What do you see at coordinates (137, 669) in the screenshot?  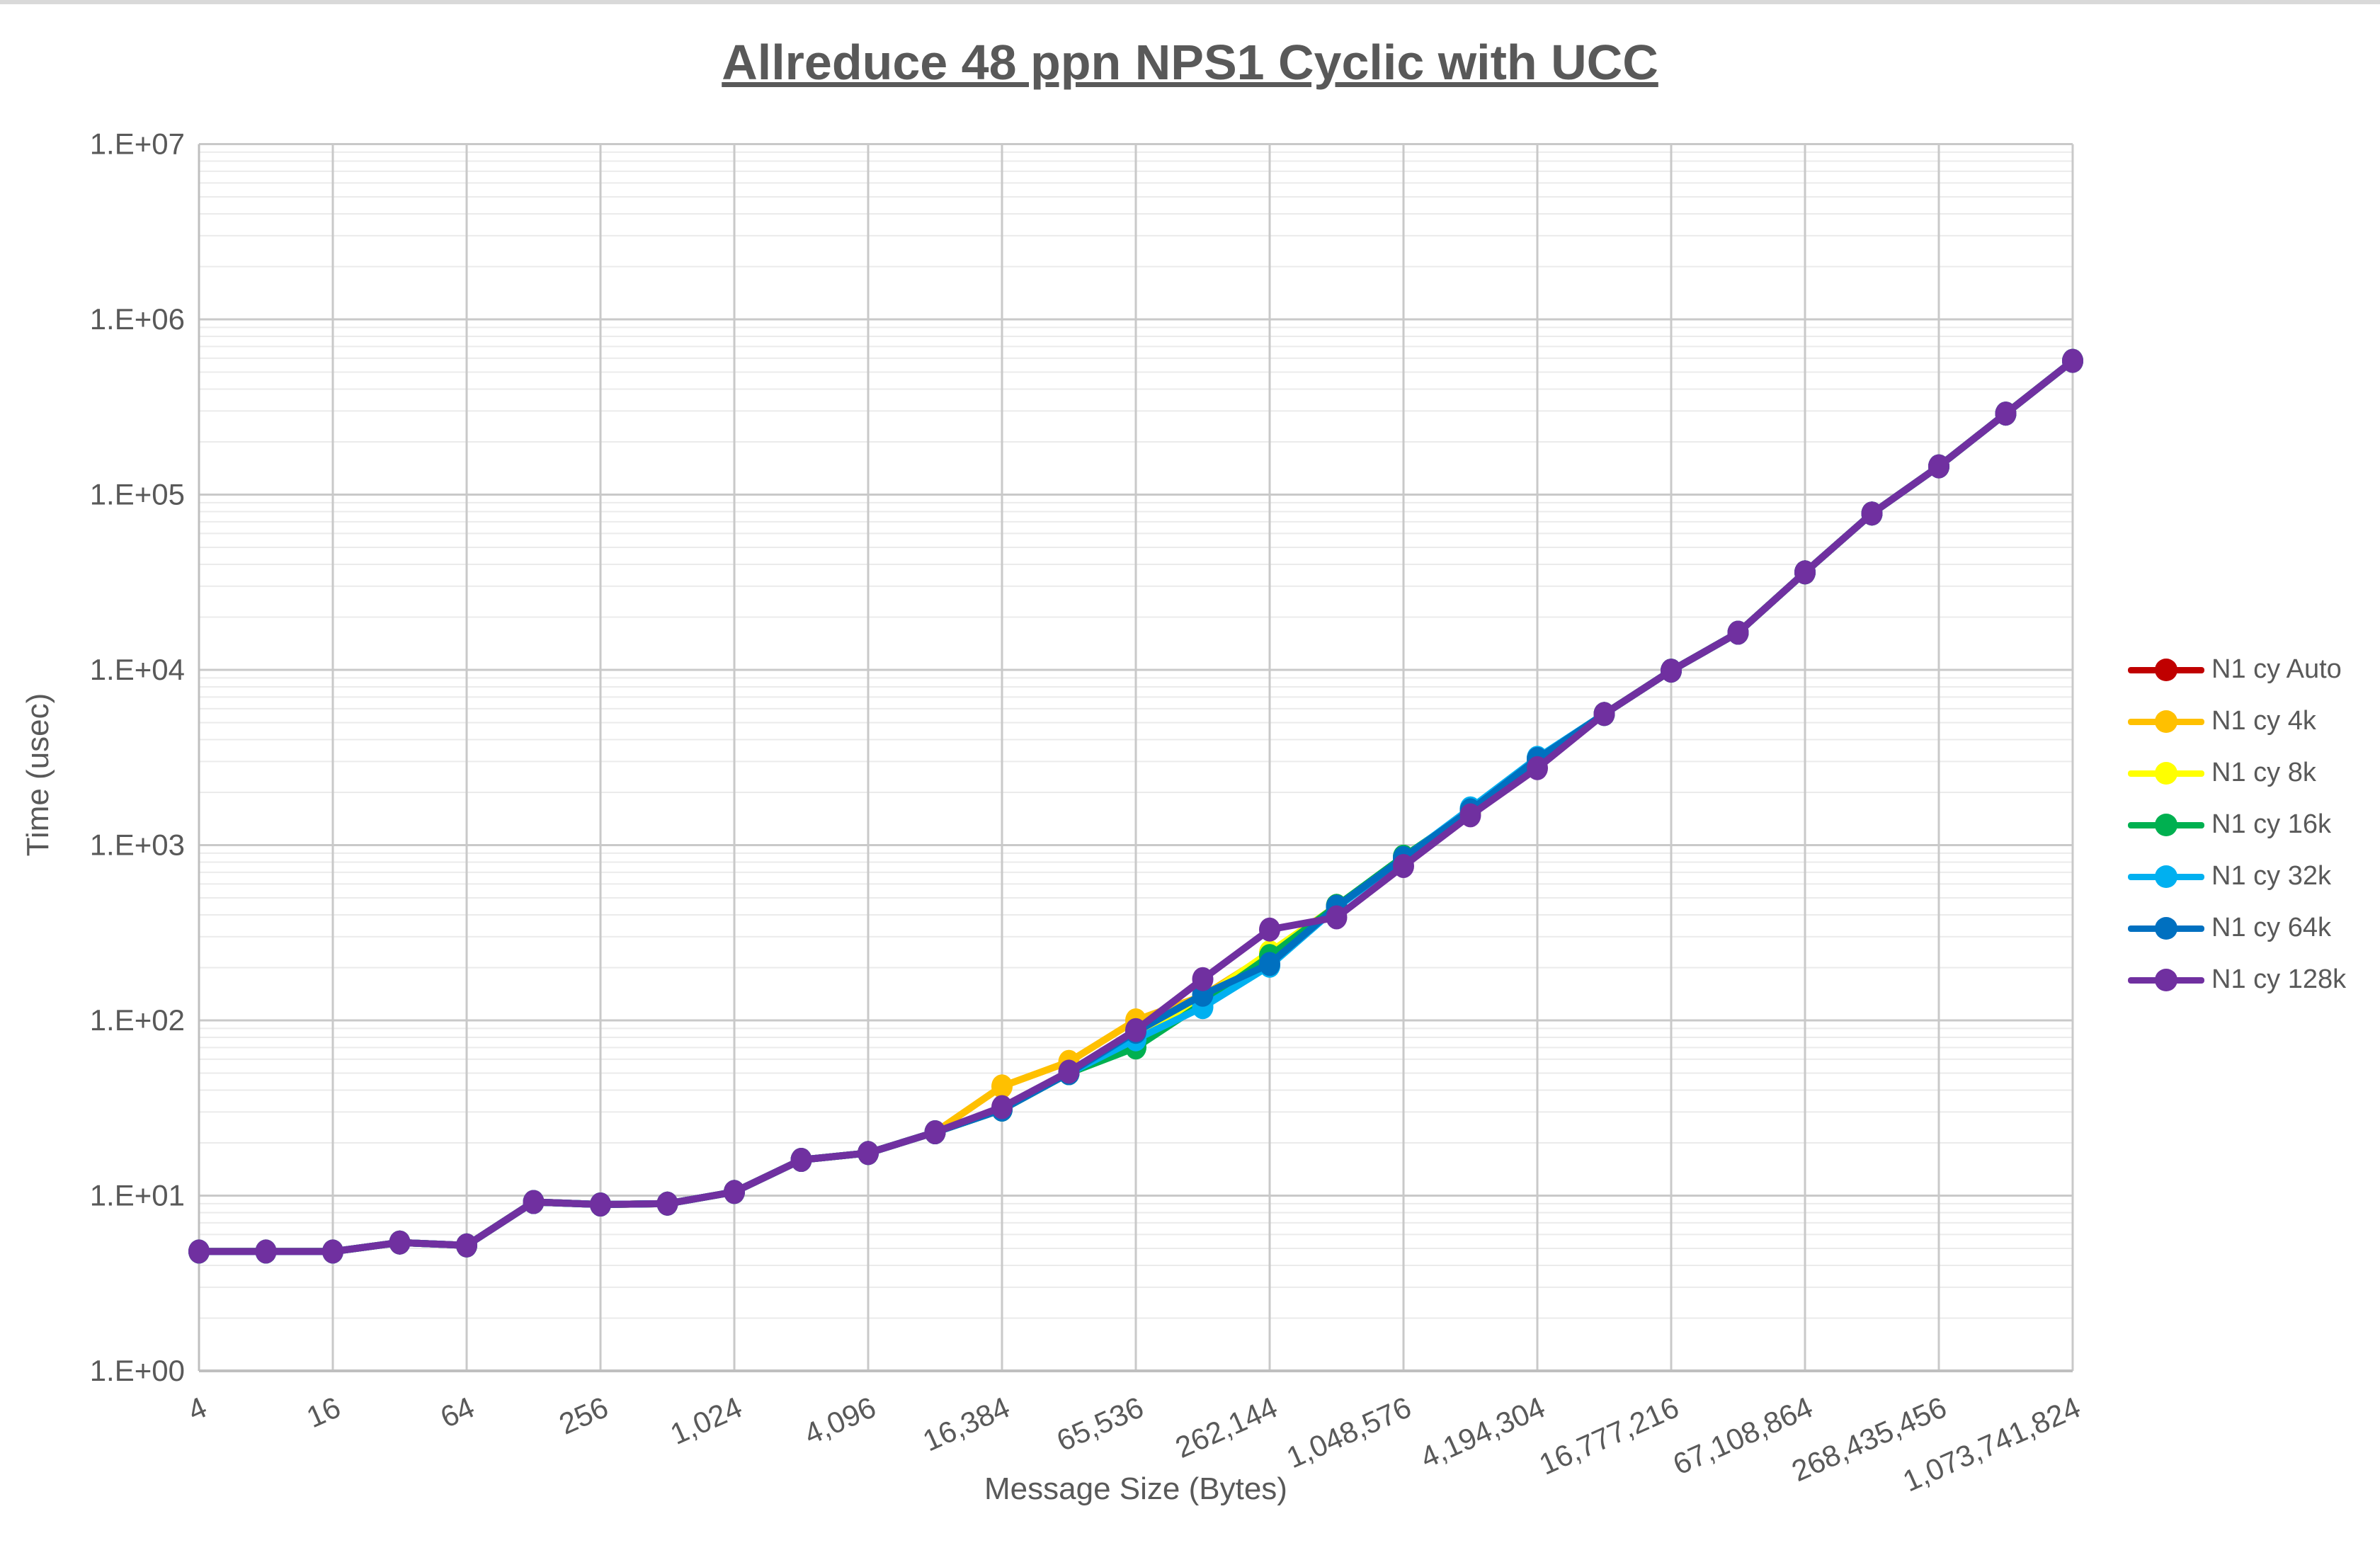 I see `y-tick-label: 1.E+04` at bounding box center [137, 669].